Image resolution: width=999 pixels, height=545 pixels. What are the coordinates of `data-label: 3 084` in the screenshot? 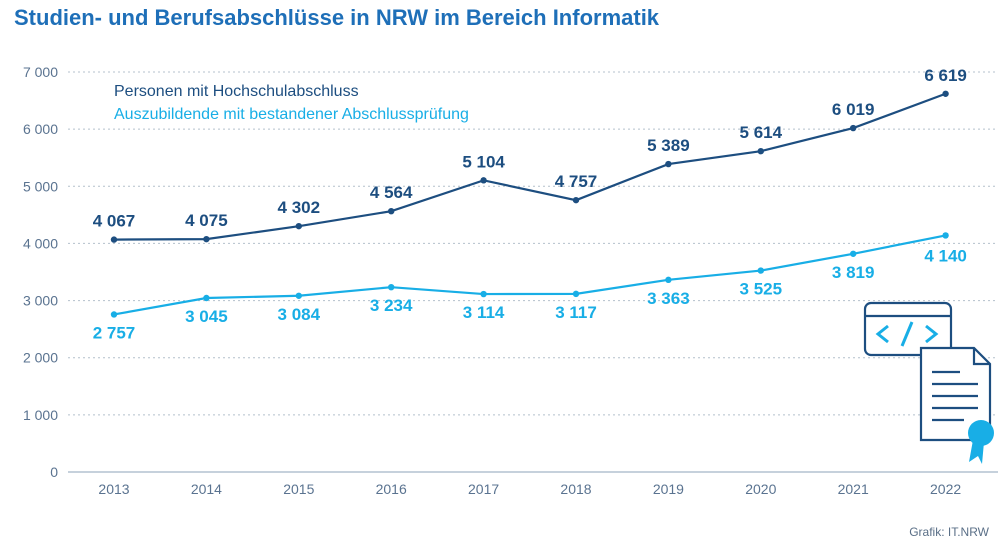 It's located at (299, 314).